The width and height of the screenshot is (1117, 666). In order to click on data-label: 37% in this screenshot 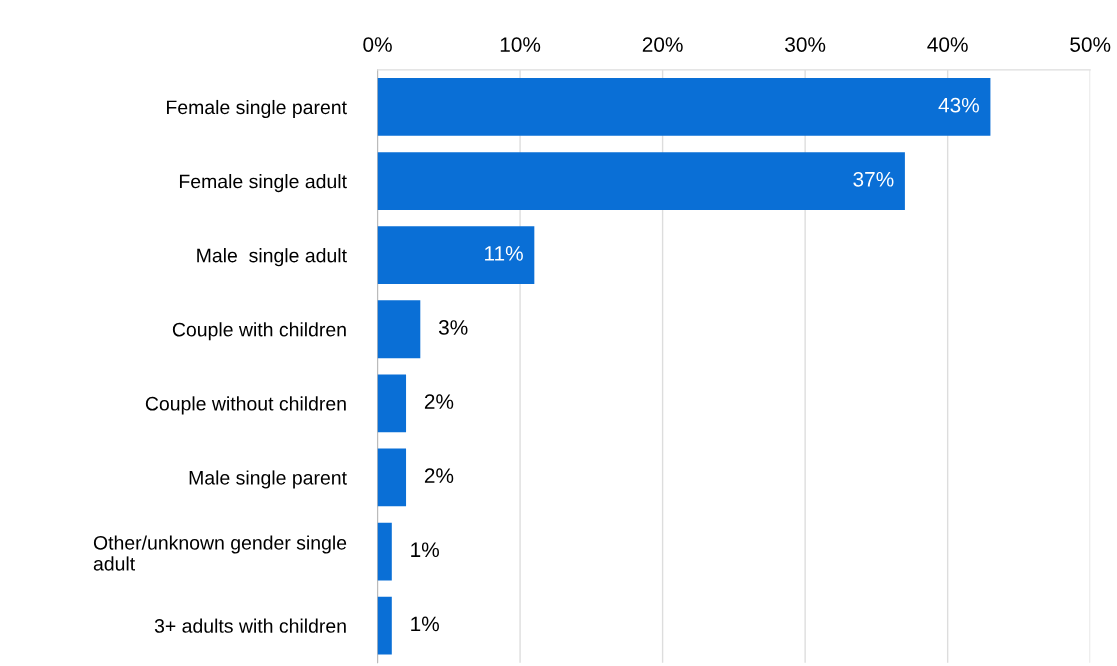, I will do `click(873, 179)`.